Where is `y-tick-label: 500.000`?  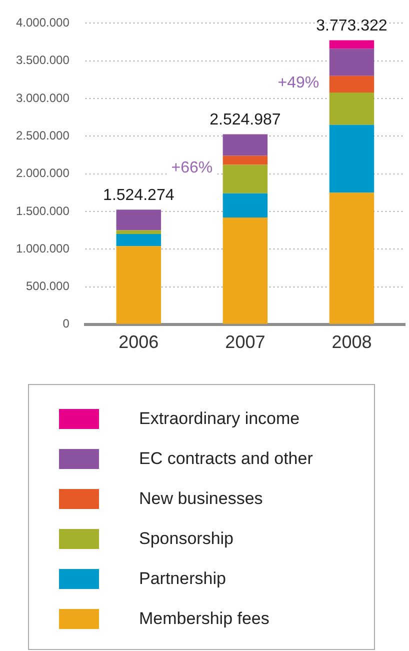 y-tick-label: 500.000 is located at coordinates (48, 286).